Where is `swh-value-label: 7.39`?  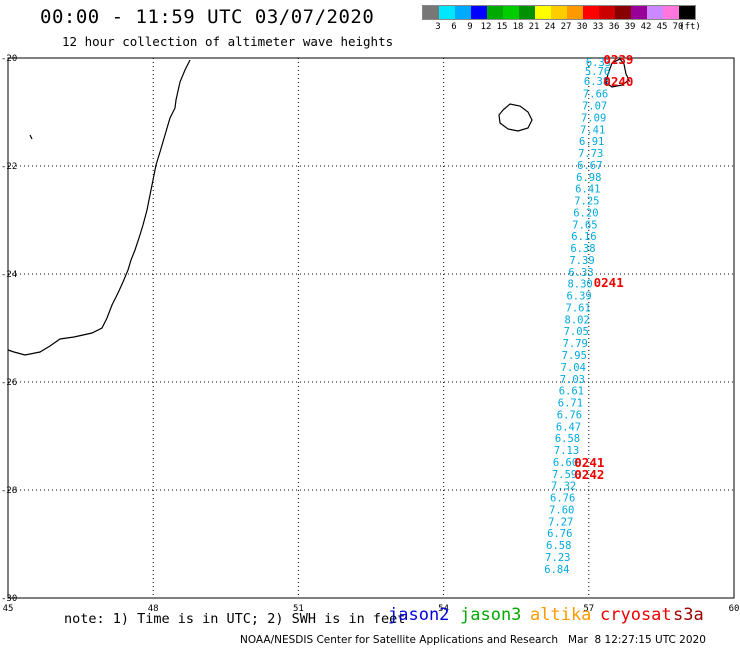 swh-value-label: 7.39 is located at coordinates (581, 261).